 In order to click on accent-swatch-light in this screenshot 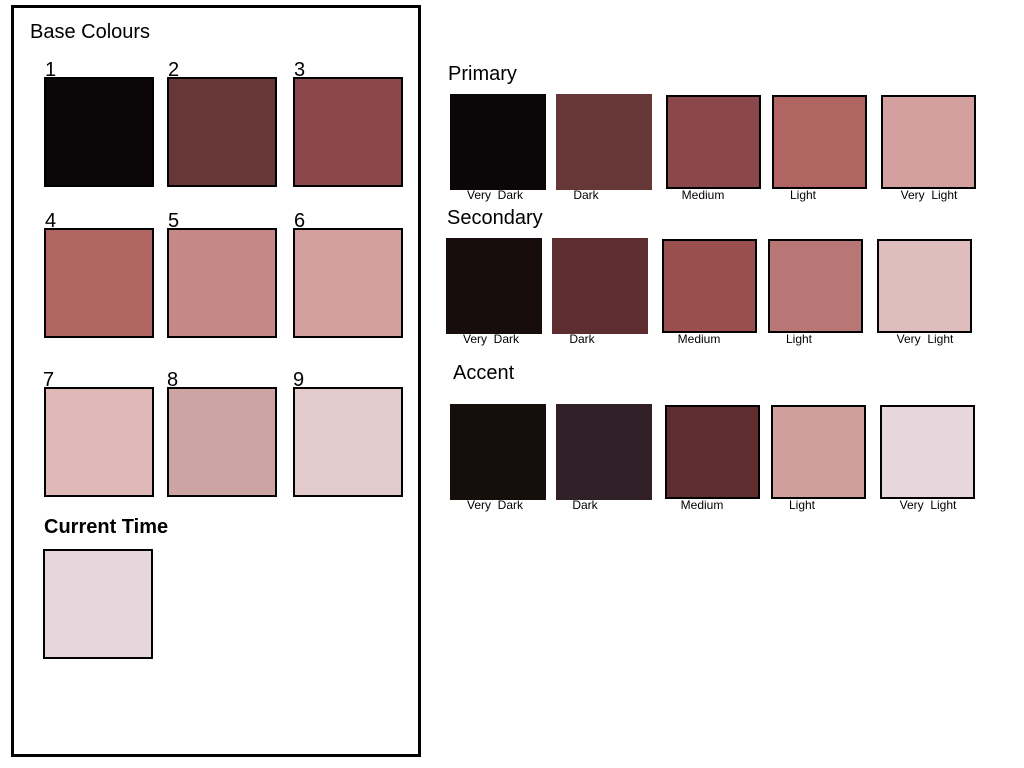, I will do `click(818, 452)`.